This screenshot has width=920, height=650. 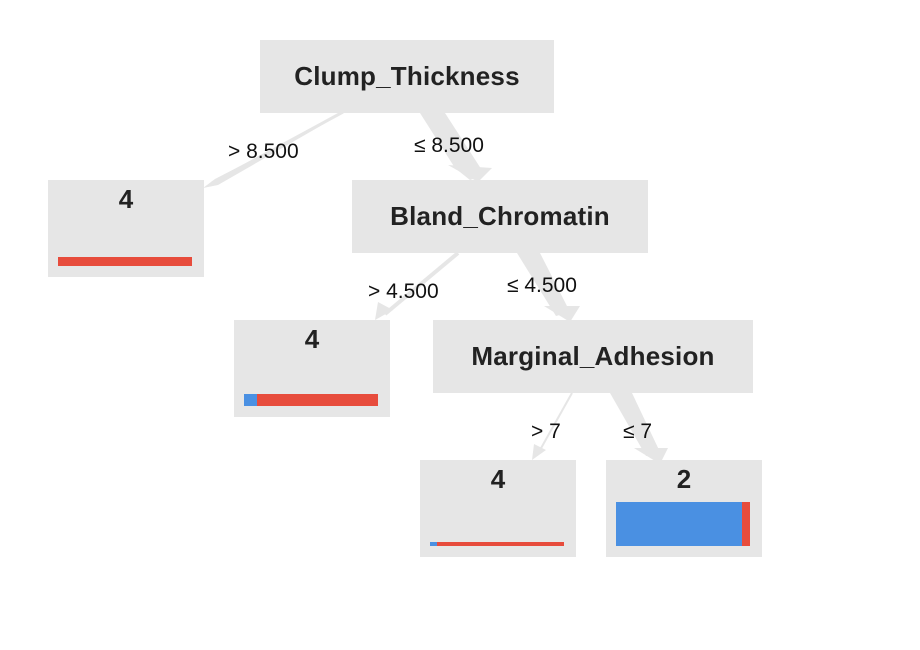 I want to click on edge-root-to-leaf-a-line, so click(x=277, y=147).